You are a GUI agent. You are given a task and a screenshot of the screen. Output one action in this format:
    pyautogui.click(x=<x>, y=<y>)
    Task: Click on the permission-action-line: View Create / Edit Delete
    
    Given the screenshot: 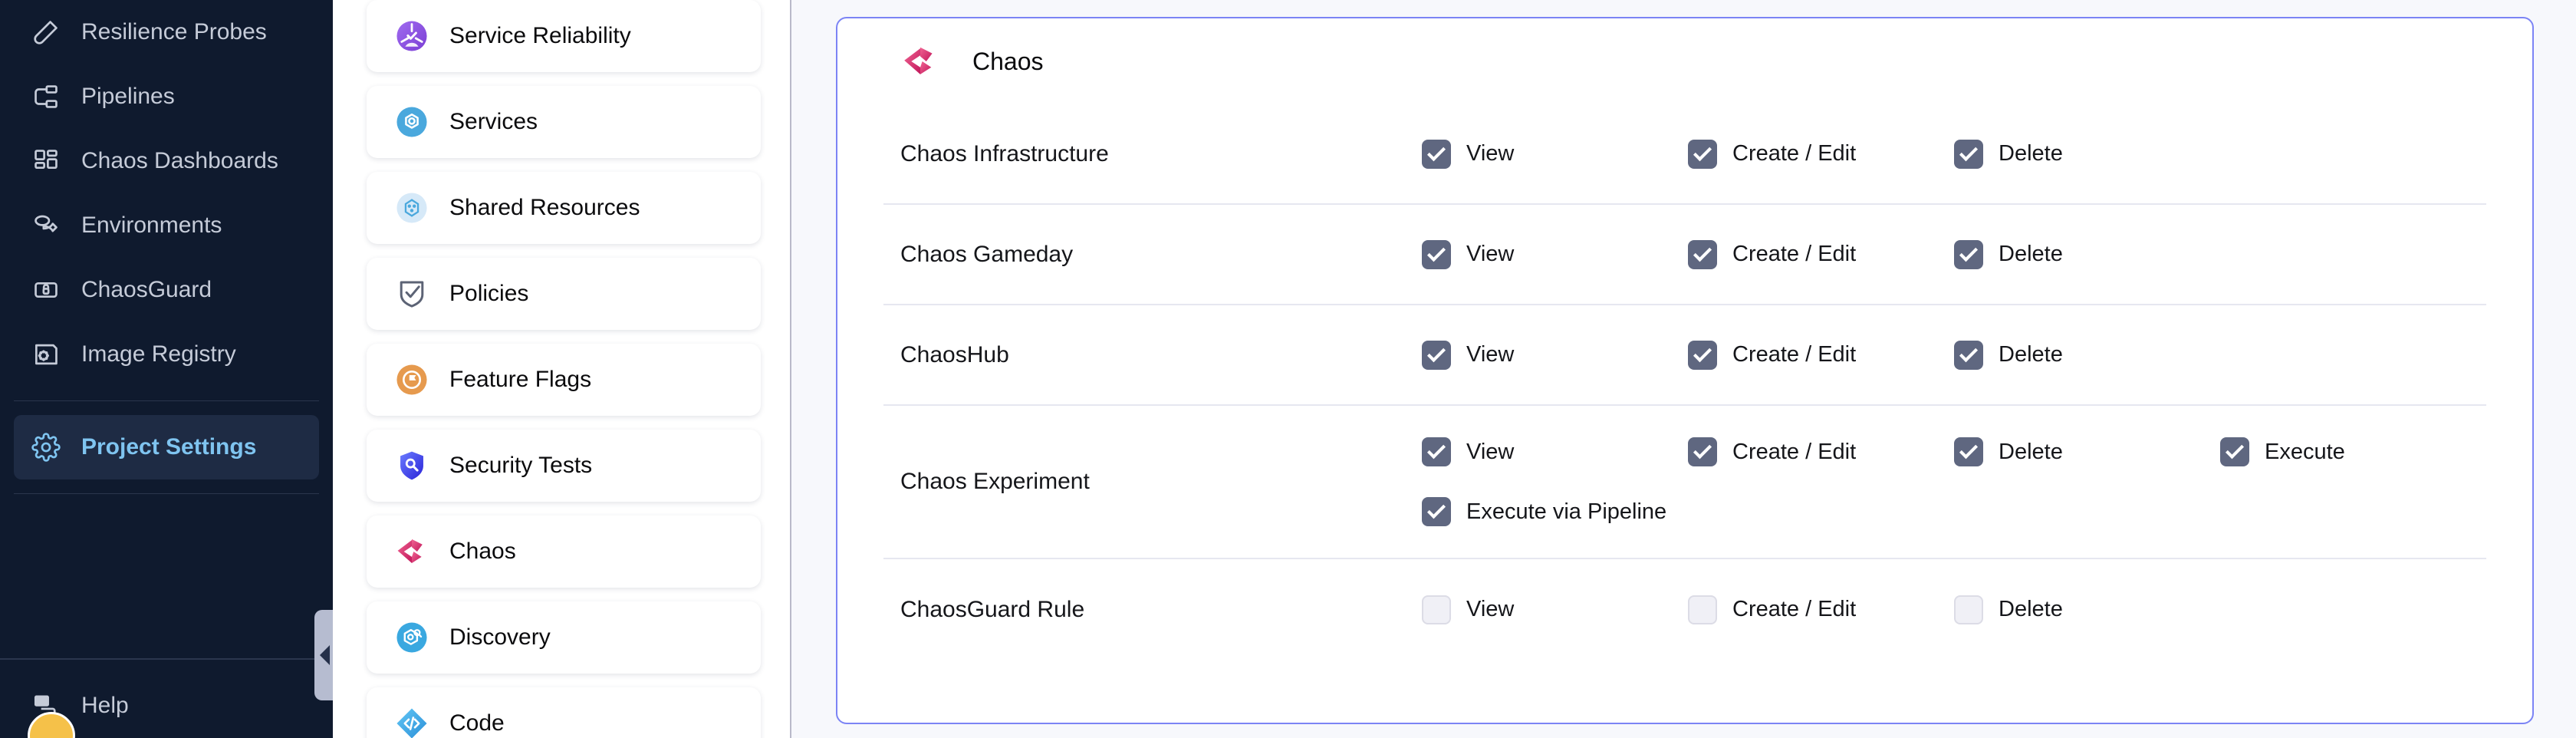 What is the action you would take?
    pyautogui.click(x=1954, y=154)
    